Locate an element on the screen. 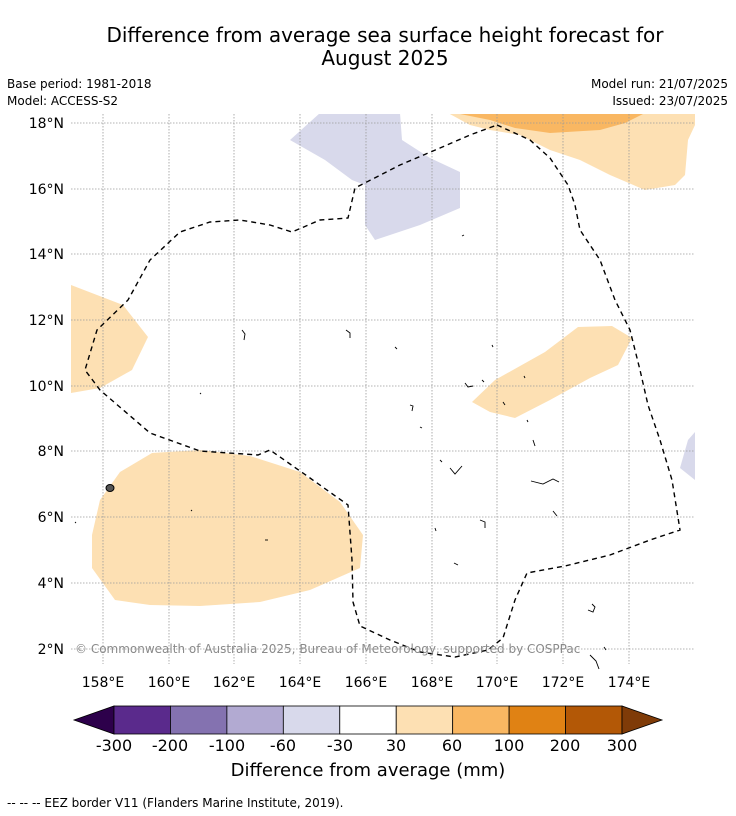 The width and height of the screenshot is (736, 816). lon-label: 172°E is located at coordinates (563, 683).